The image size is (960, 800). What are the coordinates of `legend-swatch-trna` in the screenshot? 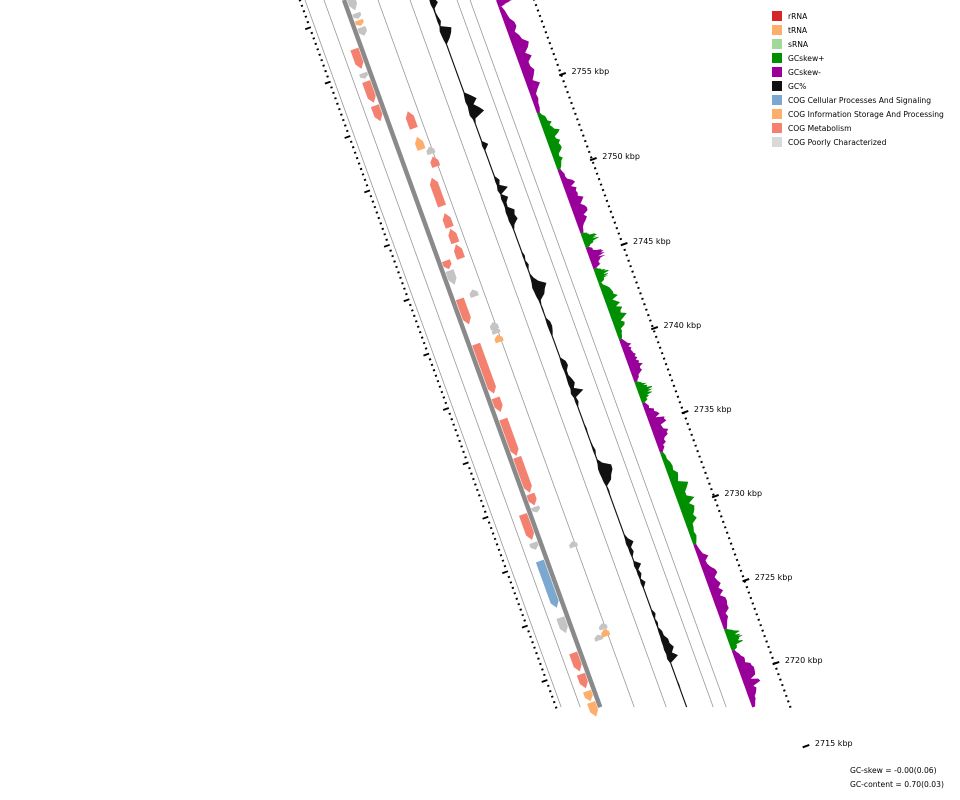 It's located at (777, 30).